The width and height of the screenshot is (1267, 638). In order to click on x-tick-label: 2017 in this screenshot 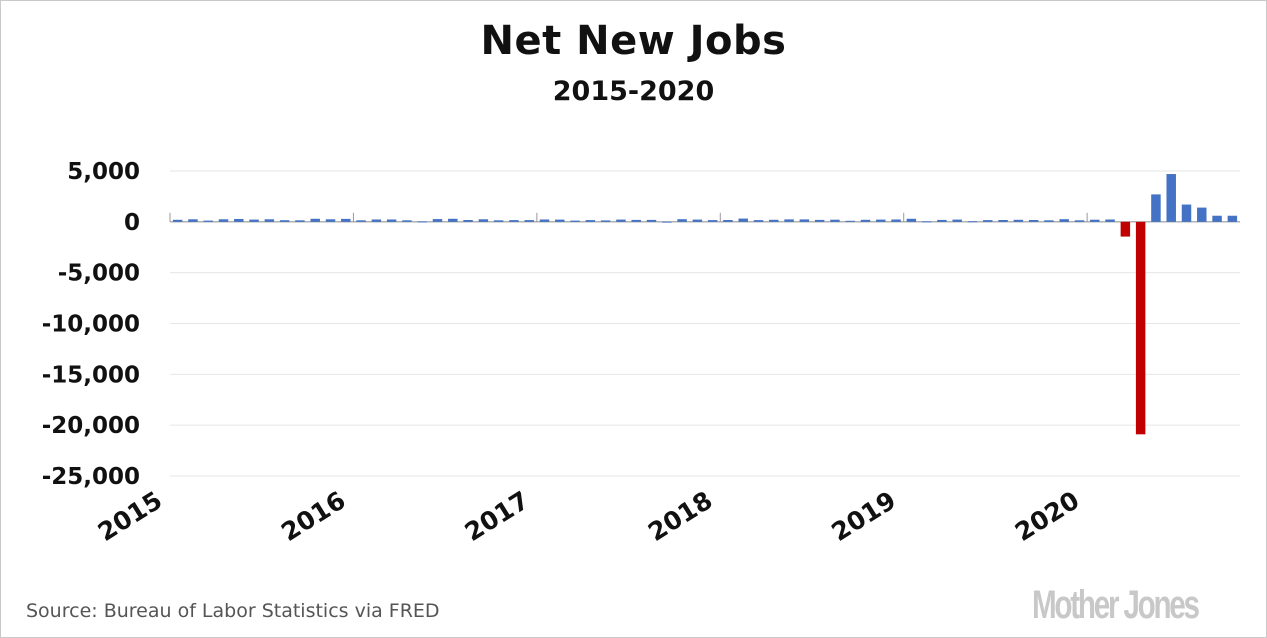, I will do `click(497, 515)`.